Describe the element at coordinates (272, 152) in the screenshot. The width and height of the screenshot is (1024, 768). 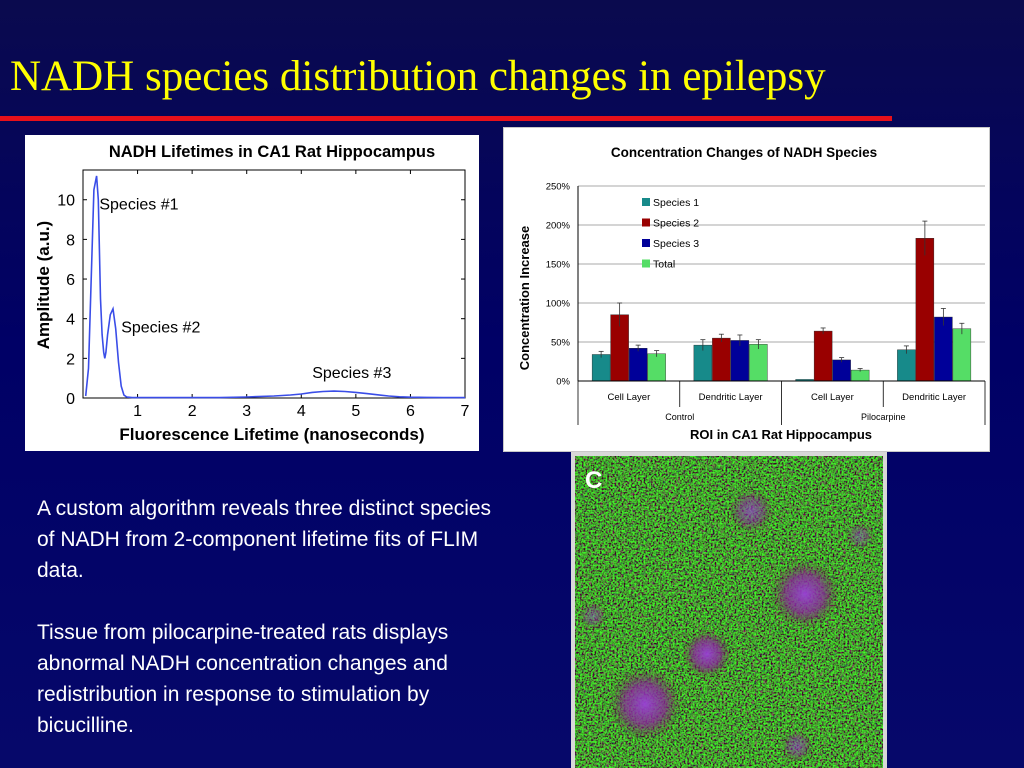
I see `chart-title: NADH Lifetimes in CA1 Rat Hippocampus` at that location.